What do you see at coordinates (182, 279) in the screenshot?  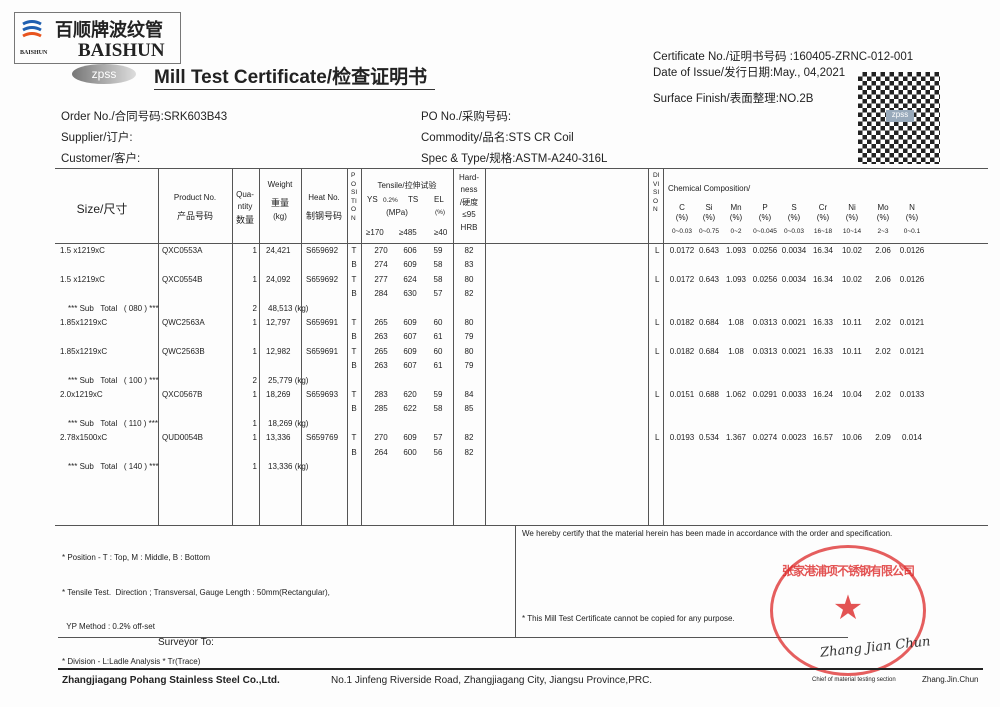 I see `row-product-no: QXC0554B` at bounding box center [182, 279].